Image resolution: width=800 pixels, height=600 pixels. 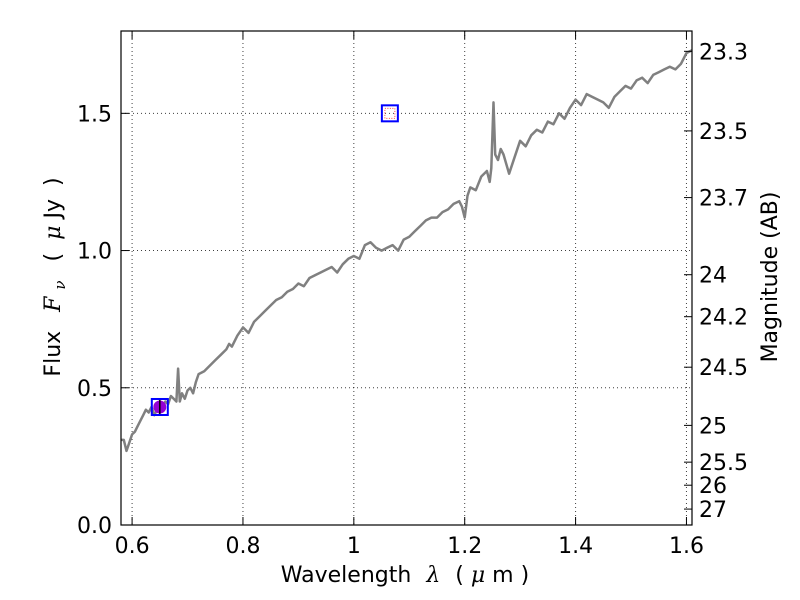 I want to click on x-axis-label-open-paren: (, so click(x=459, y=575).